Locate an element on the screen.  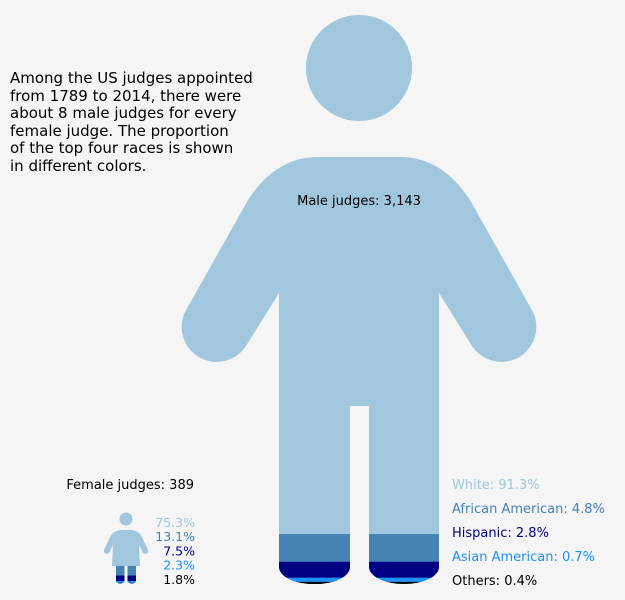
female-legend: 75.3%13.1%7.5%2.3%1.8% is located at coordinates (175, 551).